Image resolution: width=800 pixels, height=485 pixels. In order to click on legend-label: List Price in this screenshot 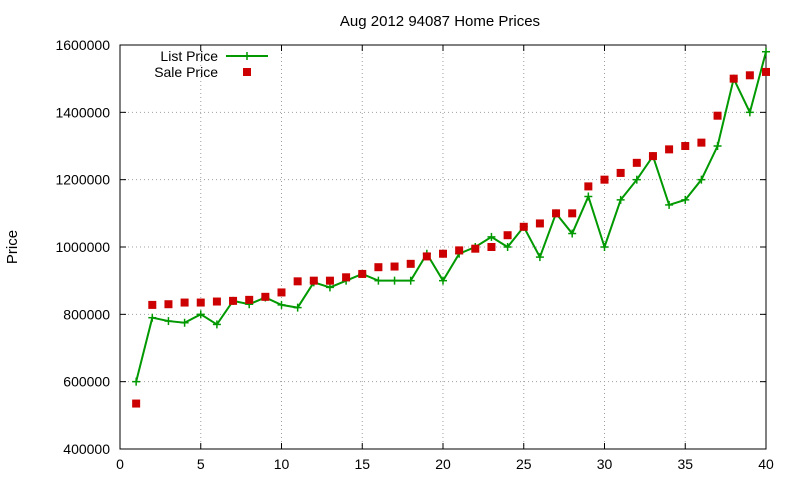, I will do `click(189, 56)`.